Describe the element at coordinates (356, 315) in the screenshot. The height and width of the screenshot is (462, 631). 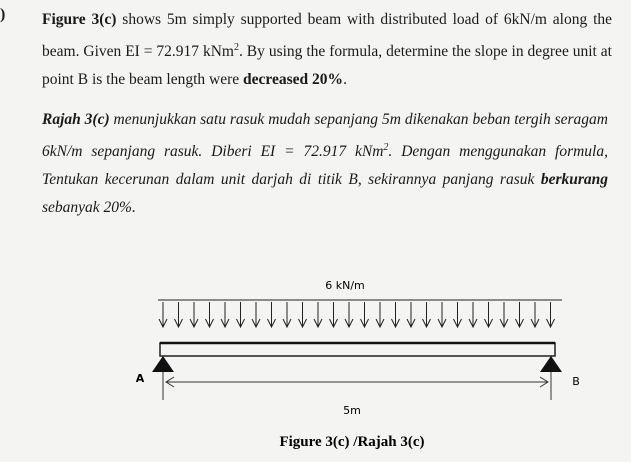
I see `distributed-load` at that location.